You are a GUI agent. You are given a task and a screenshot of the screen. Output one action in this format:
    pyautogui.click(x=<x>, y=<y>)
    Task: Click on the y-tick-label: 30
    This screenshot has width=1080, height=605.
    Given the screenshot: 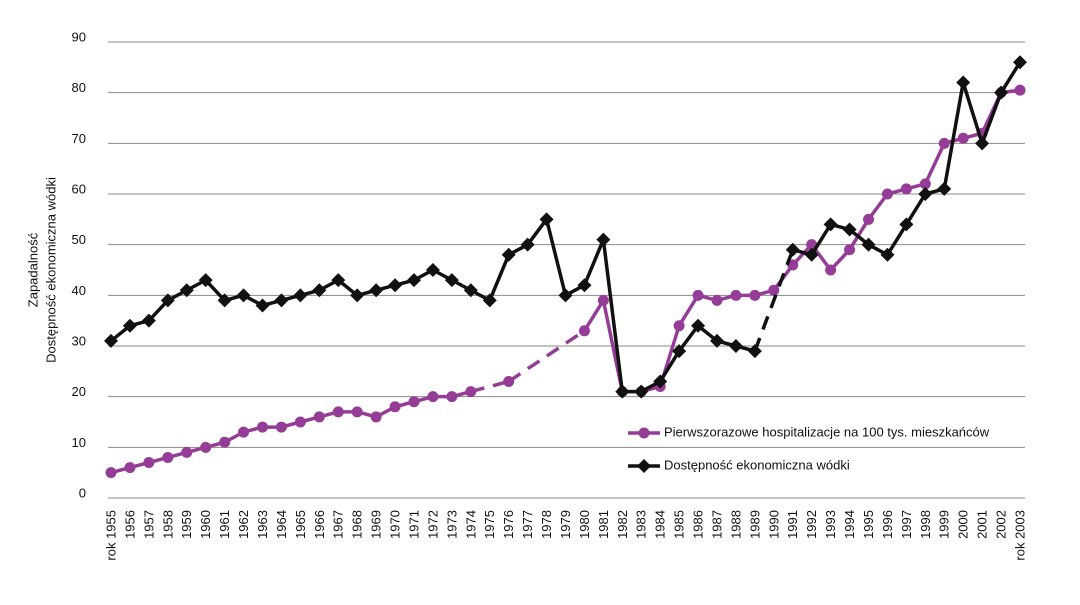 What is the action you would take?
    pyautogui.click(x=79, y=340)
    